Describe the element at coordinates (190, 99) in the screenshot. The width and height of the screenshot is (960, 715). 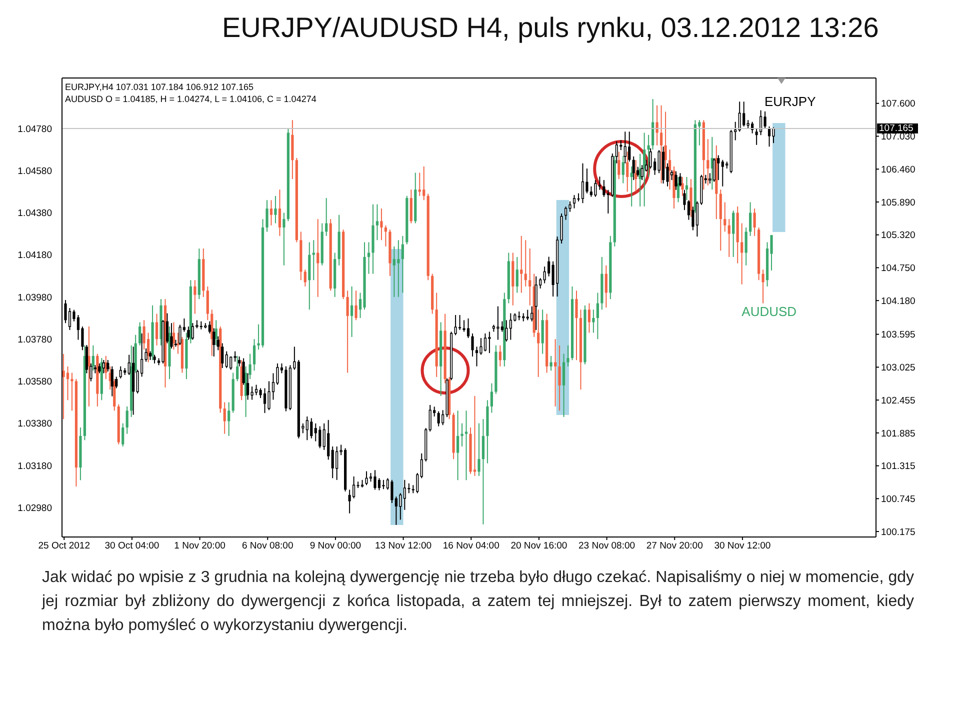
I see `annotation: AUDUSD O = 1.04185, H = 1.04274, L = 1.04106, C = 1.04274` at that location.